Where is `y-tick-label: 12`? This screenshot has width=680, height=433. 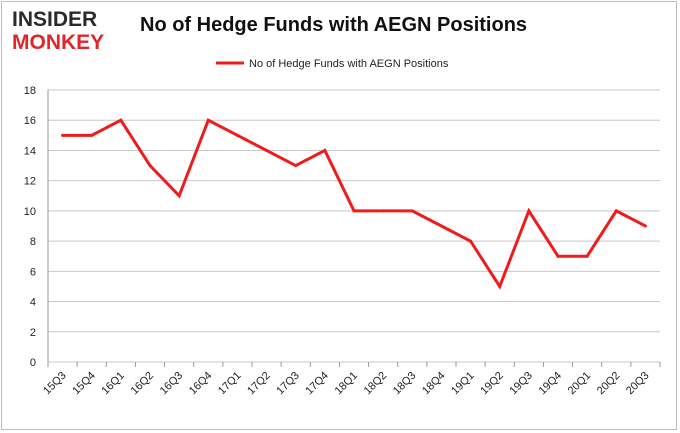
y-tick-label: 12 is located at coordinates (30, 182).